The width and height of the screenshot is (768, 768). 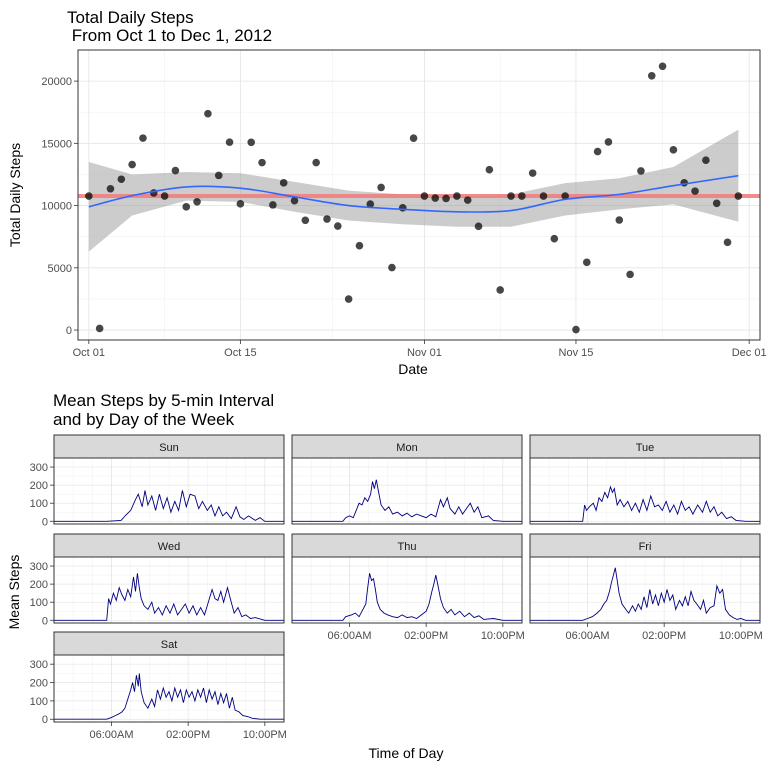 I want to click on facet-panel-fri: Fri 06:00AM 02:00PM 10:00PM, so click(x=646, y=587).